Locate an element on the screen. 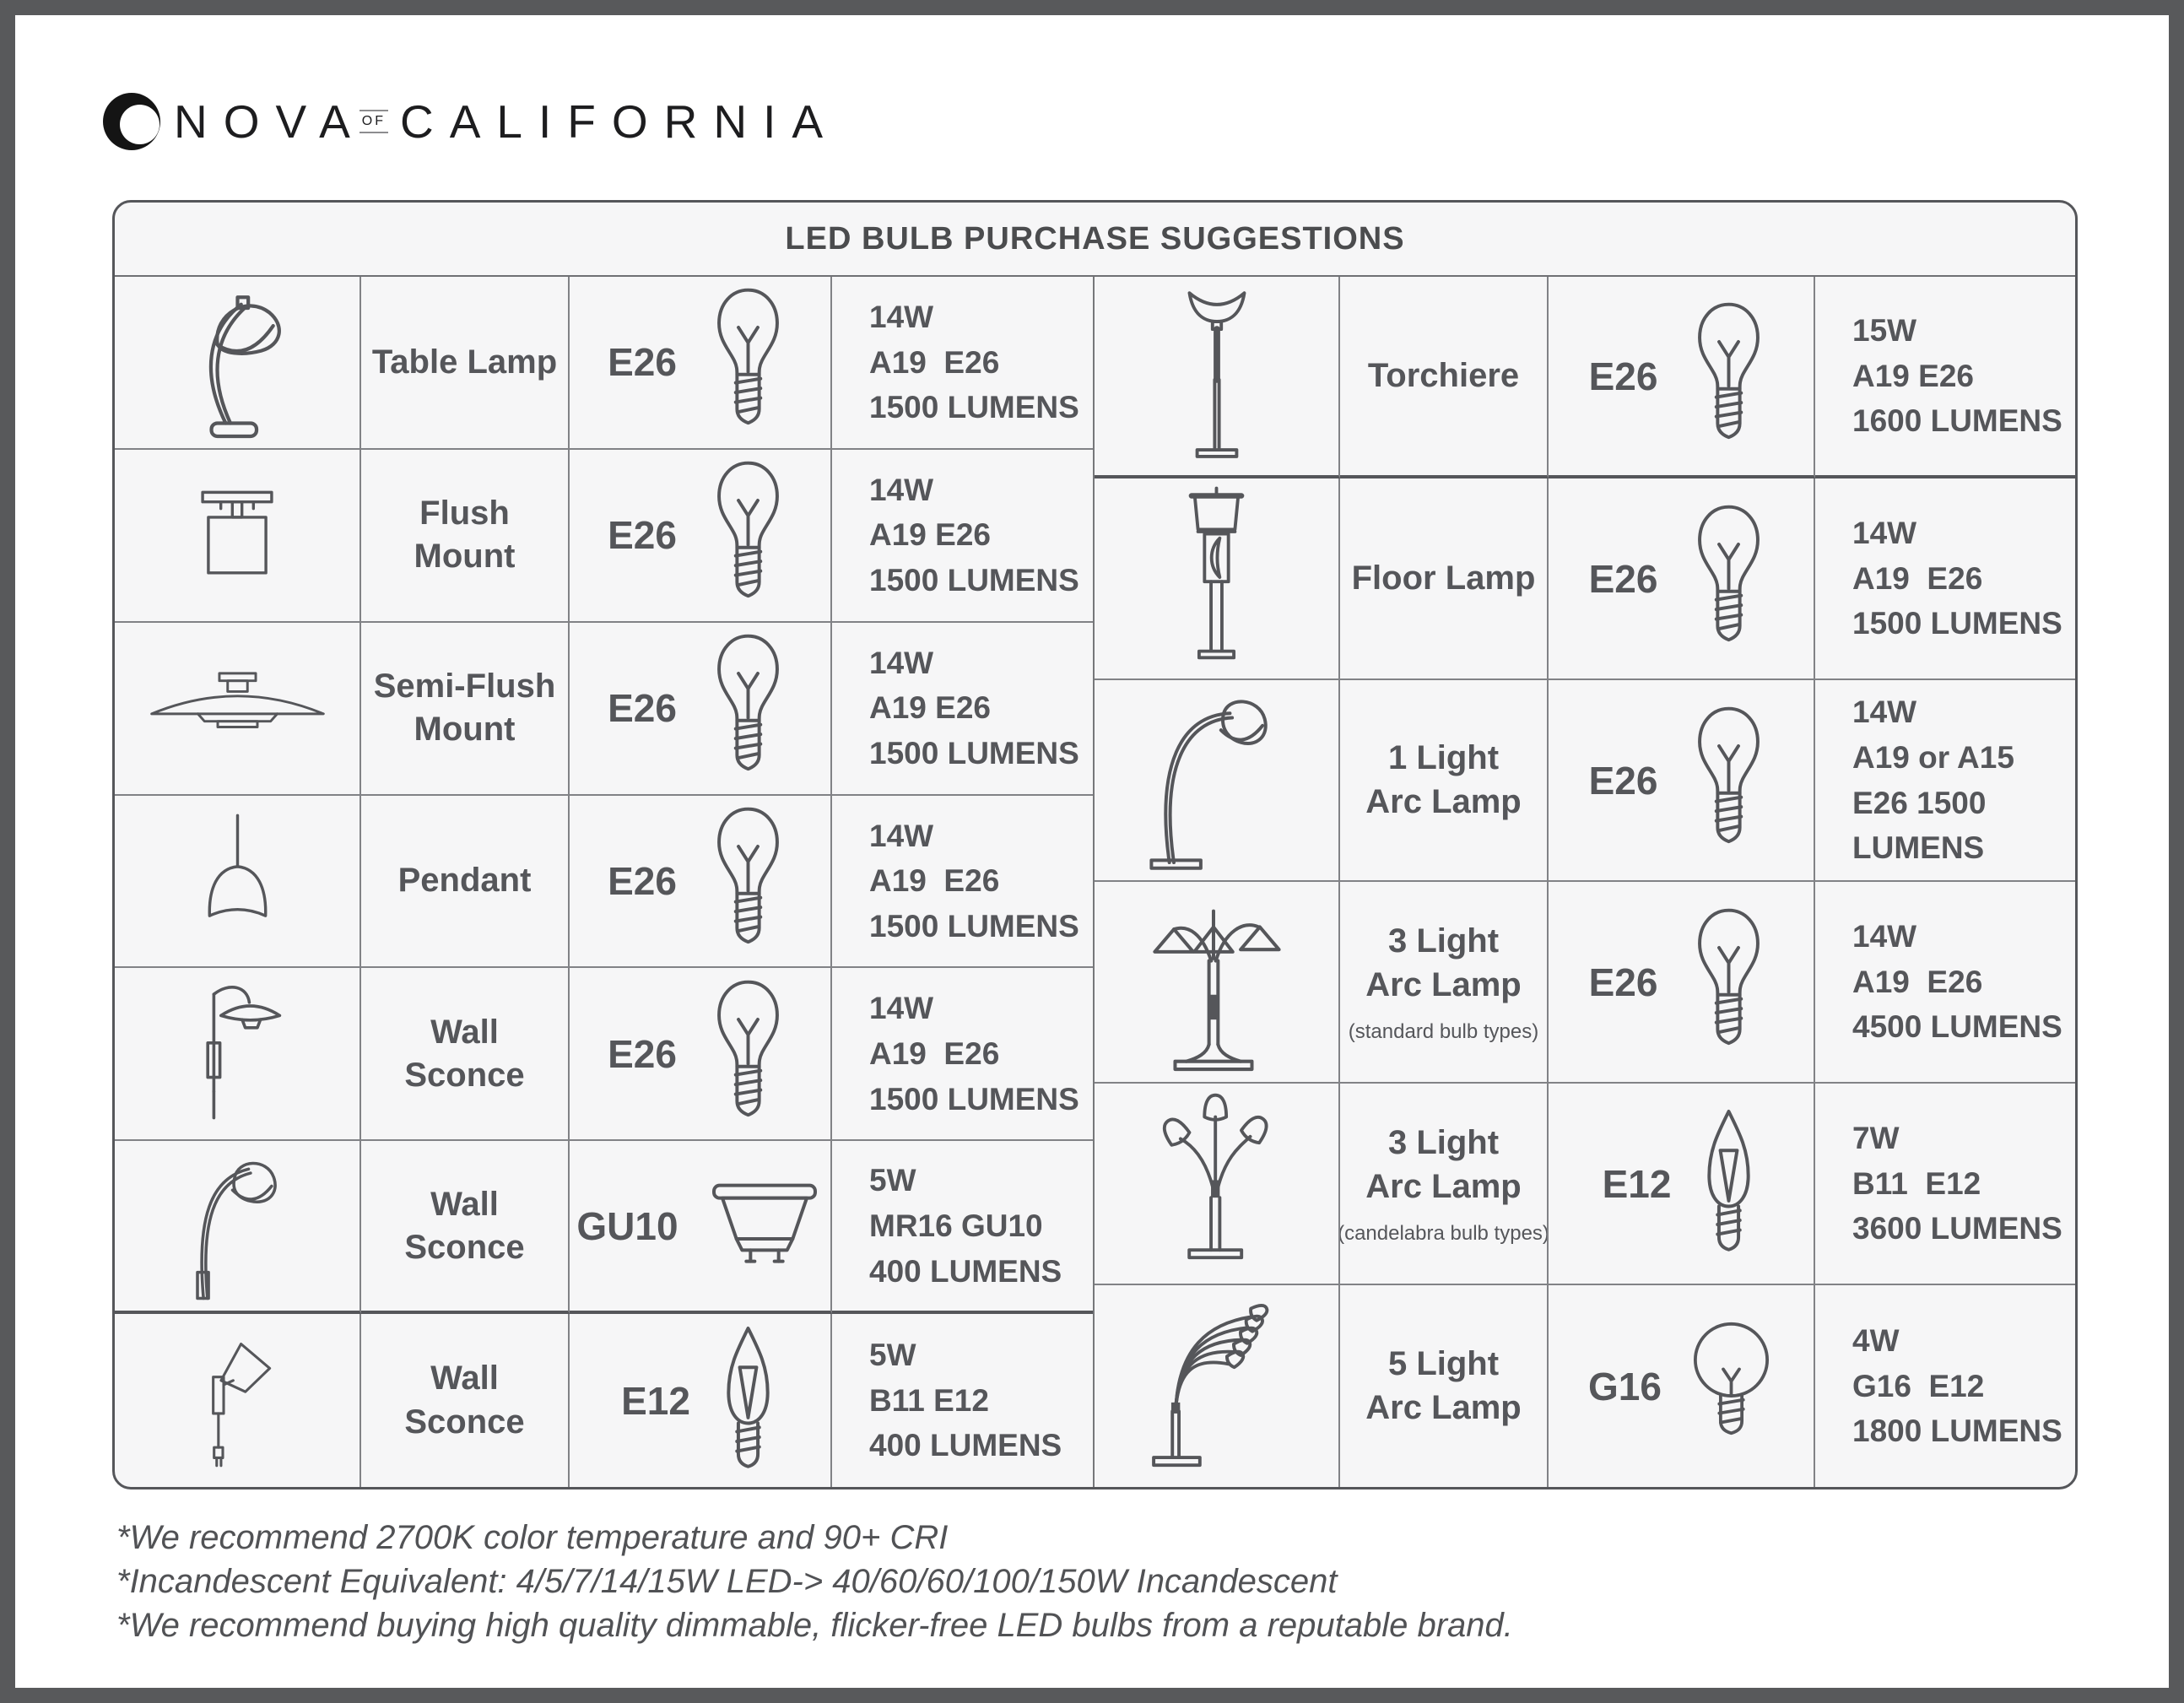 Image resolution: width=2184 pixels, height=1703 pixels. table-row: Wall Sconce E12 5W B11 E12 400 LUMENS is located at coordinates (604, 1400).